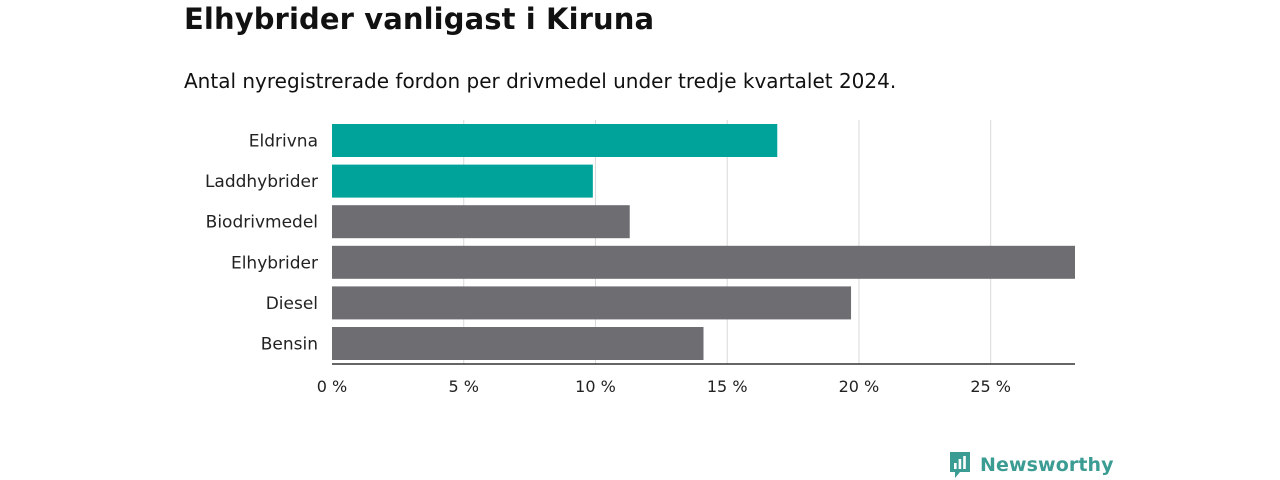  I want to click on category-label: Elhybrider, so click(274, 263).